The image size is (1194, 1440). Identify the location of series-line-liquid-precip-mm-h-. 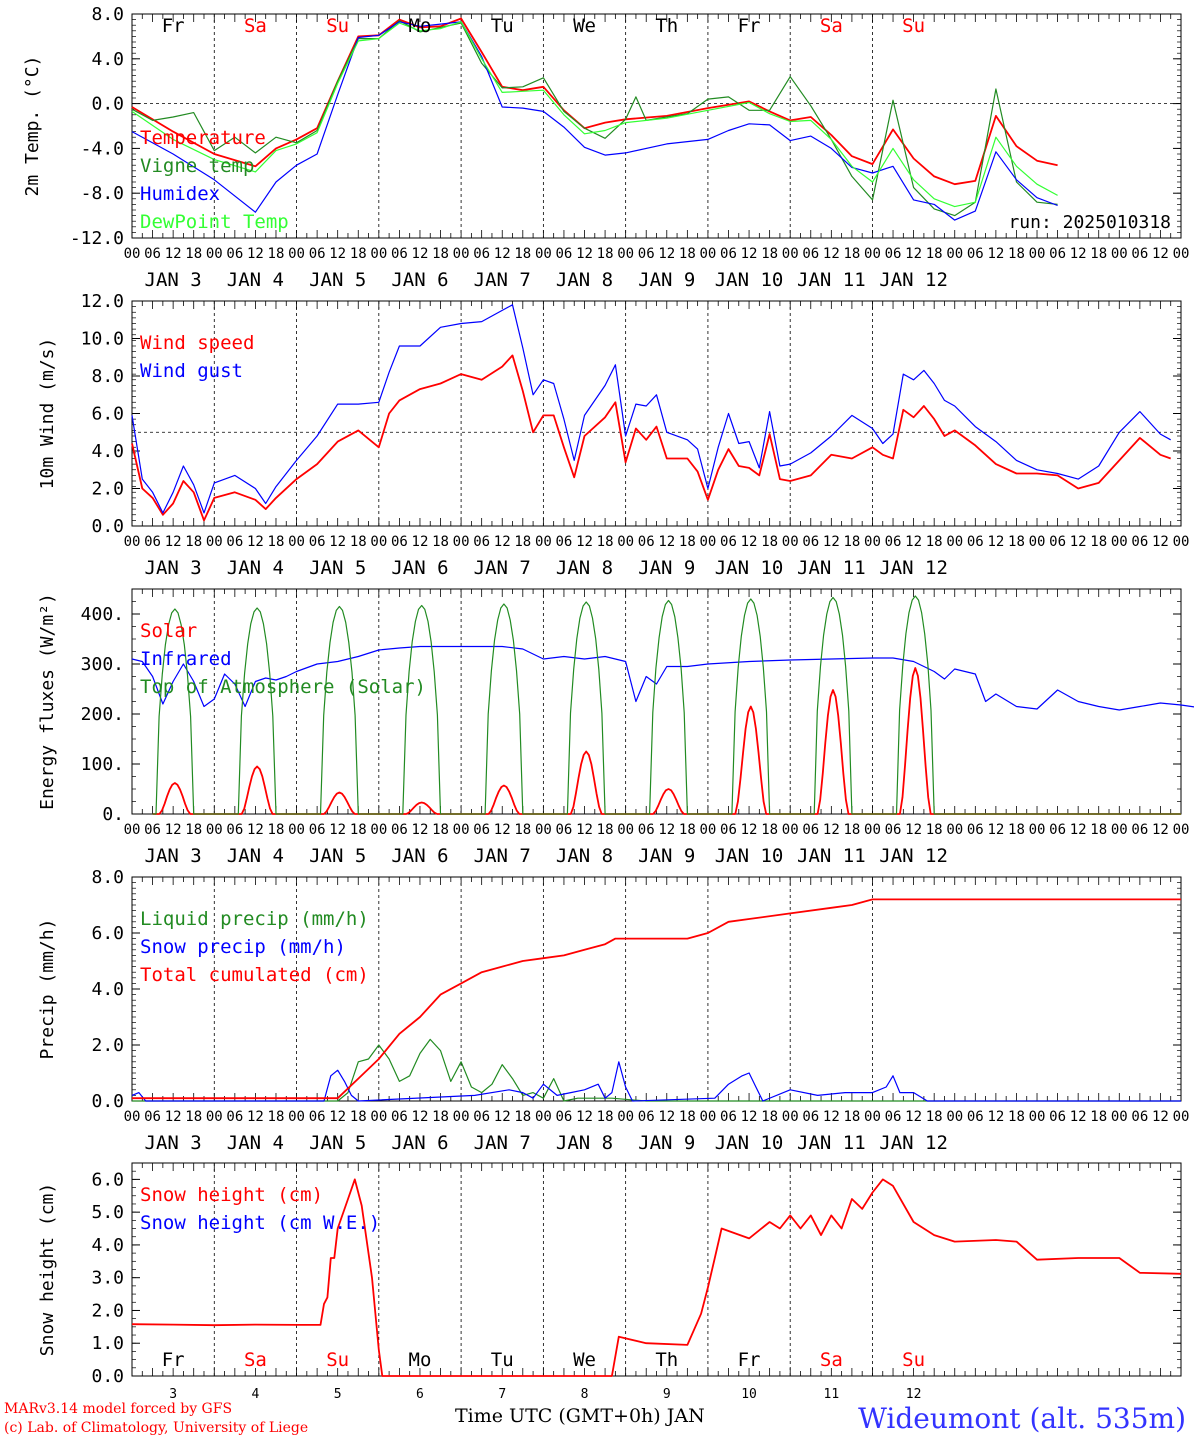
(656, 1070).